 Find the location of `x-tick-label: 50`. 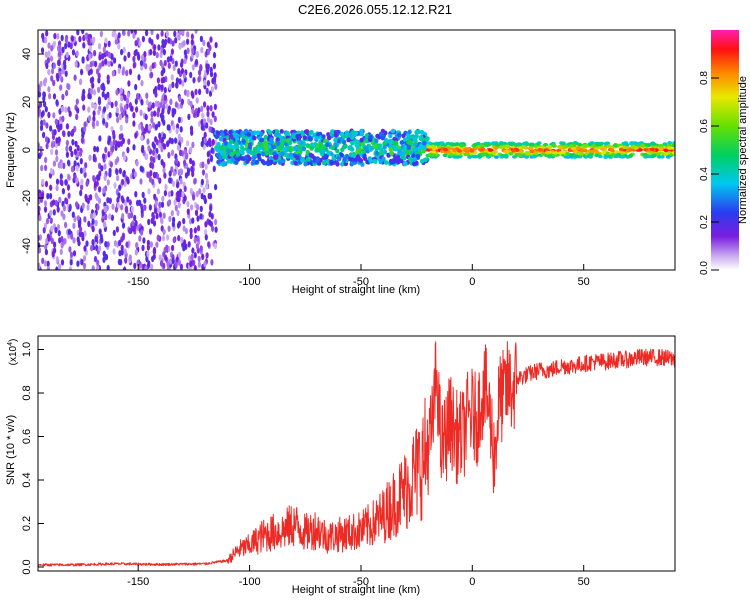

x-tick-label: 50 is located at coordinates (584, 282).